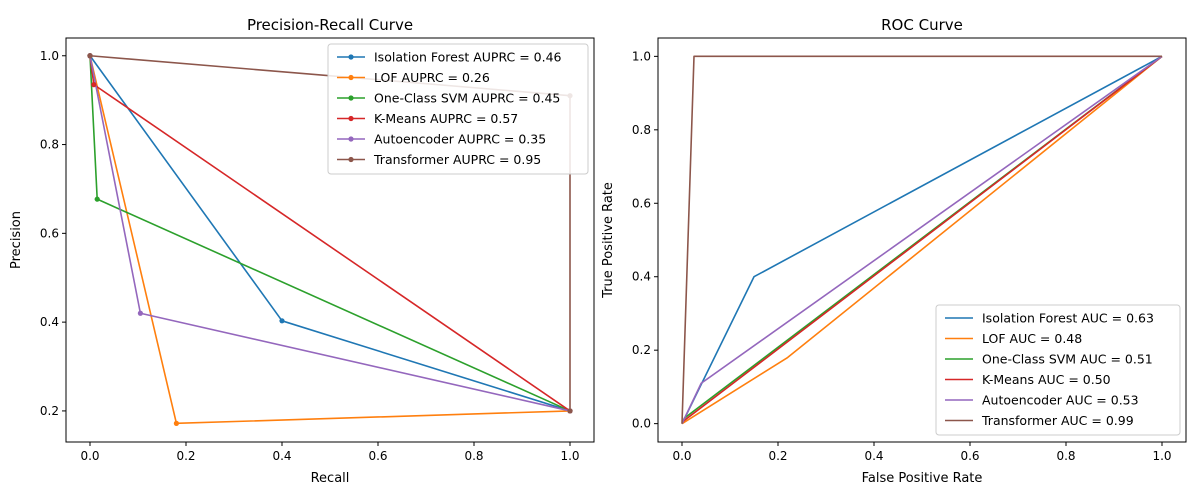  What do you see at coordinates (1068, 318) in the screenshot?
I see `legend-label: Isolation Forest AUC = 0.63` at bounding box center [1068, 318].